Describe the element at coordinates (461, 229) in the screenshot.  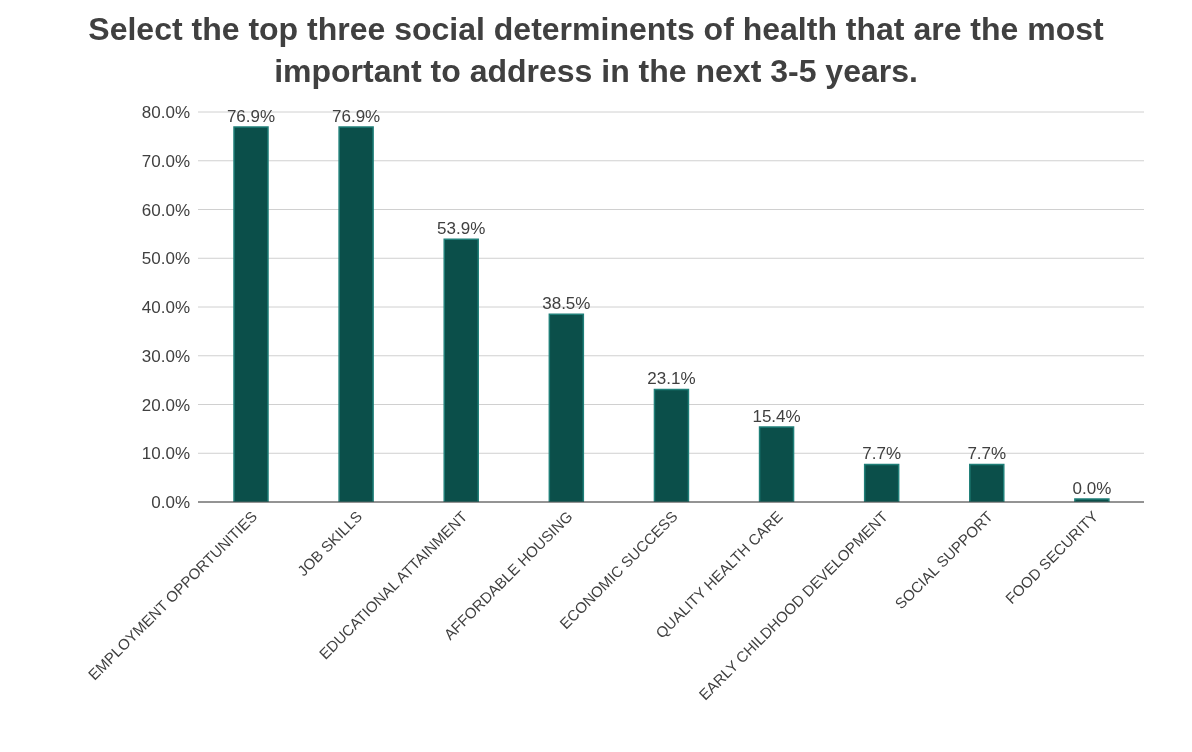
I see `data-label: 53.9%` at that location.